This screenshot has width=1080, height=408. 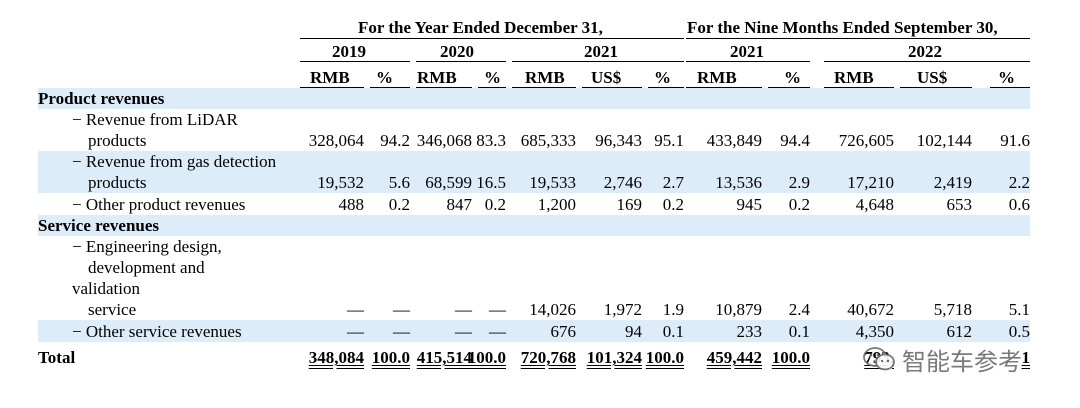 I want to click on cell-2021-nm-rmb: 10,879, so click(x=738, y=309).